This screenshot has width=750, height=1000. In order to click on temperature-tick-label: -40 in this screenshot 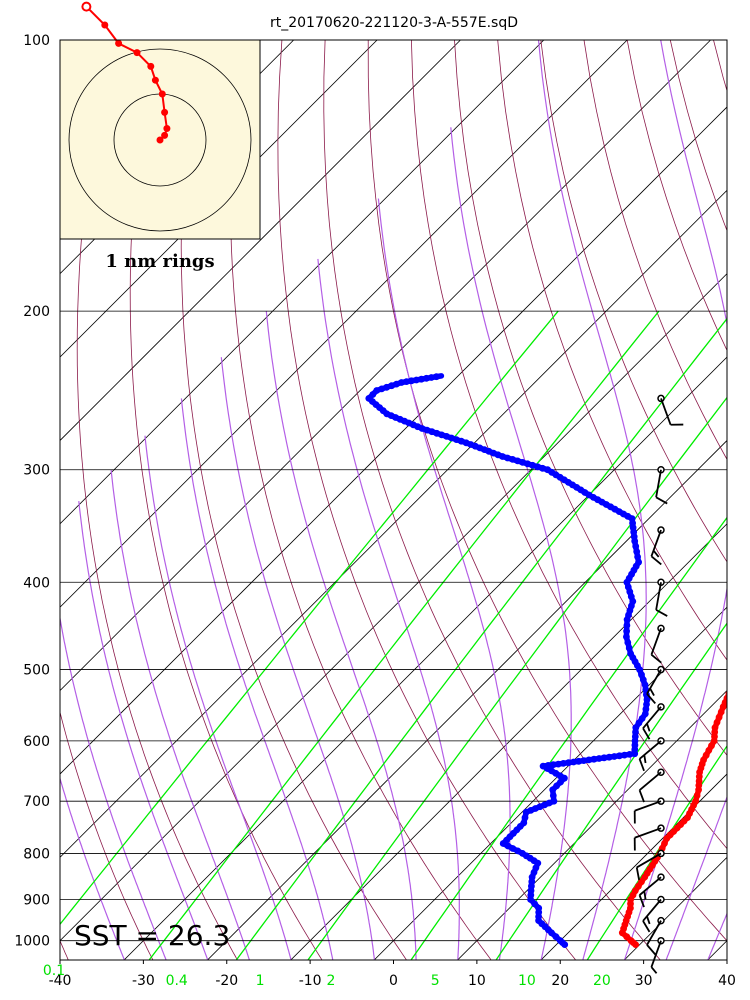, I will do `click(60, 981)`.